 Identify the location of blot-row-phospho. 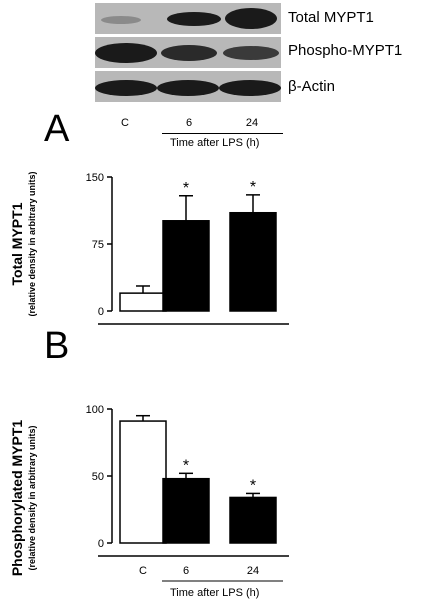
(188, 52).